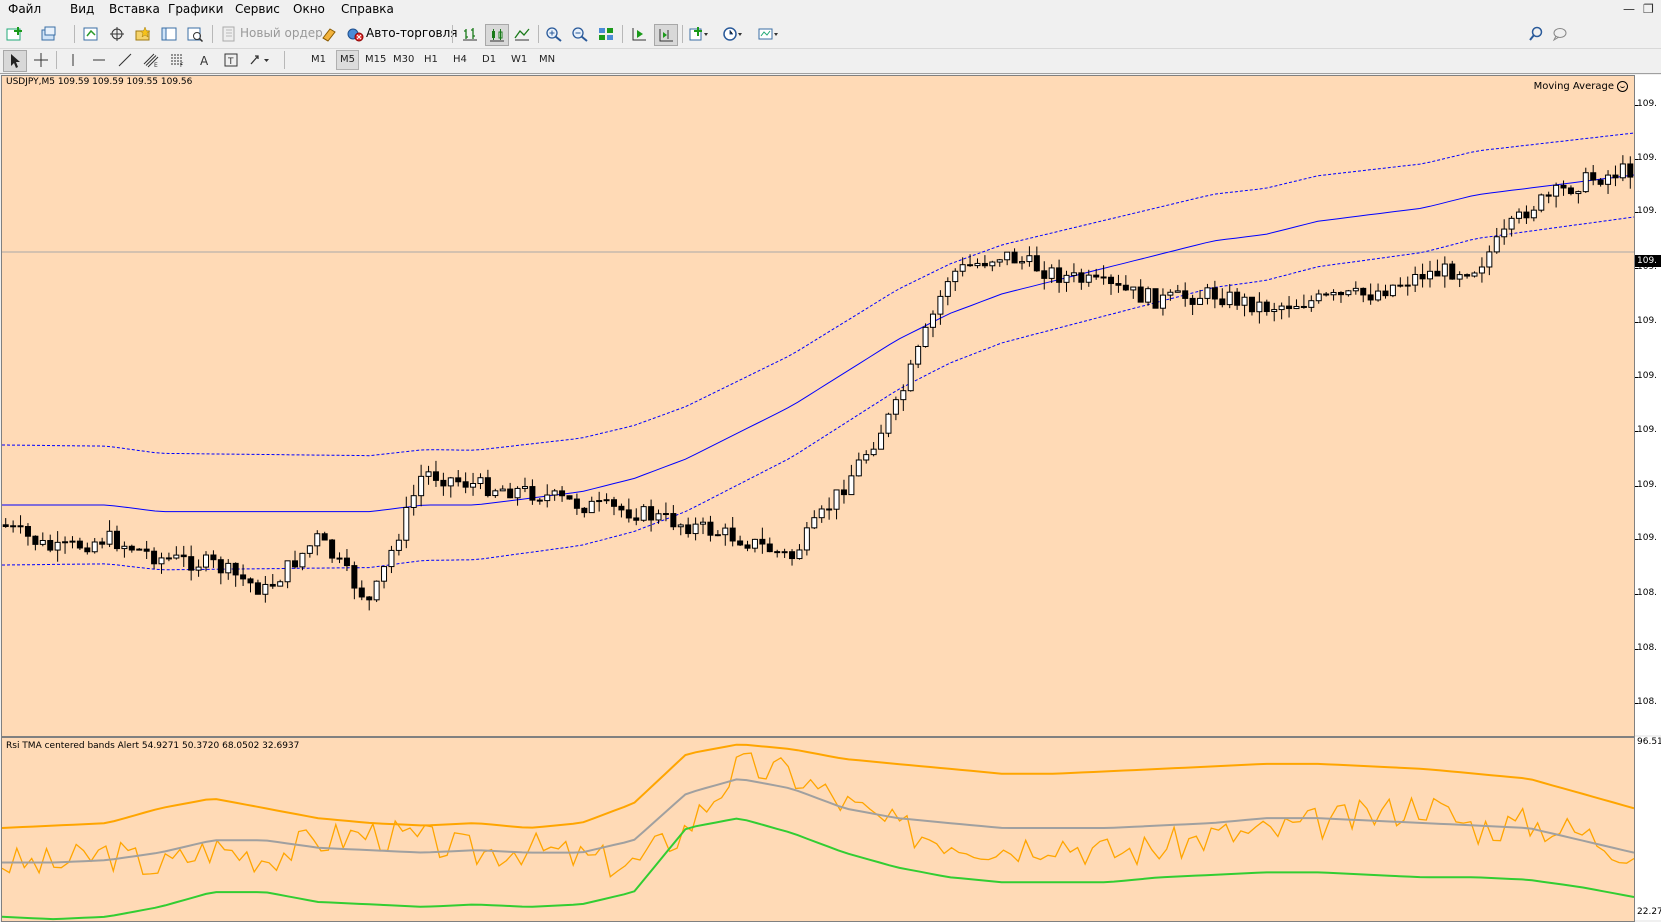 The image size is (1661, 922). Describe the element at coordinates (497, 35) in the screenshot. I see `candlestick-icon` at that location.